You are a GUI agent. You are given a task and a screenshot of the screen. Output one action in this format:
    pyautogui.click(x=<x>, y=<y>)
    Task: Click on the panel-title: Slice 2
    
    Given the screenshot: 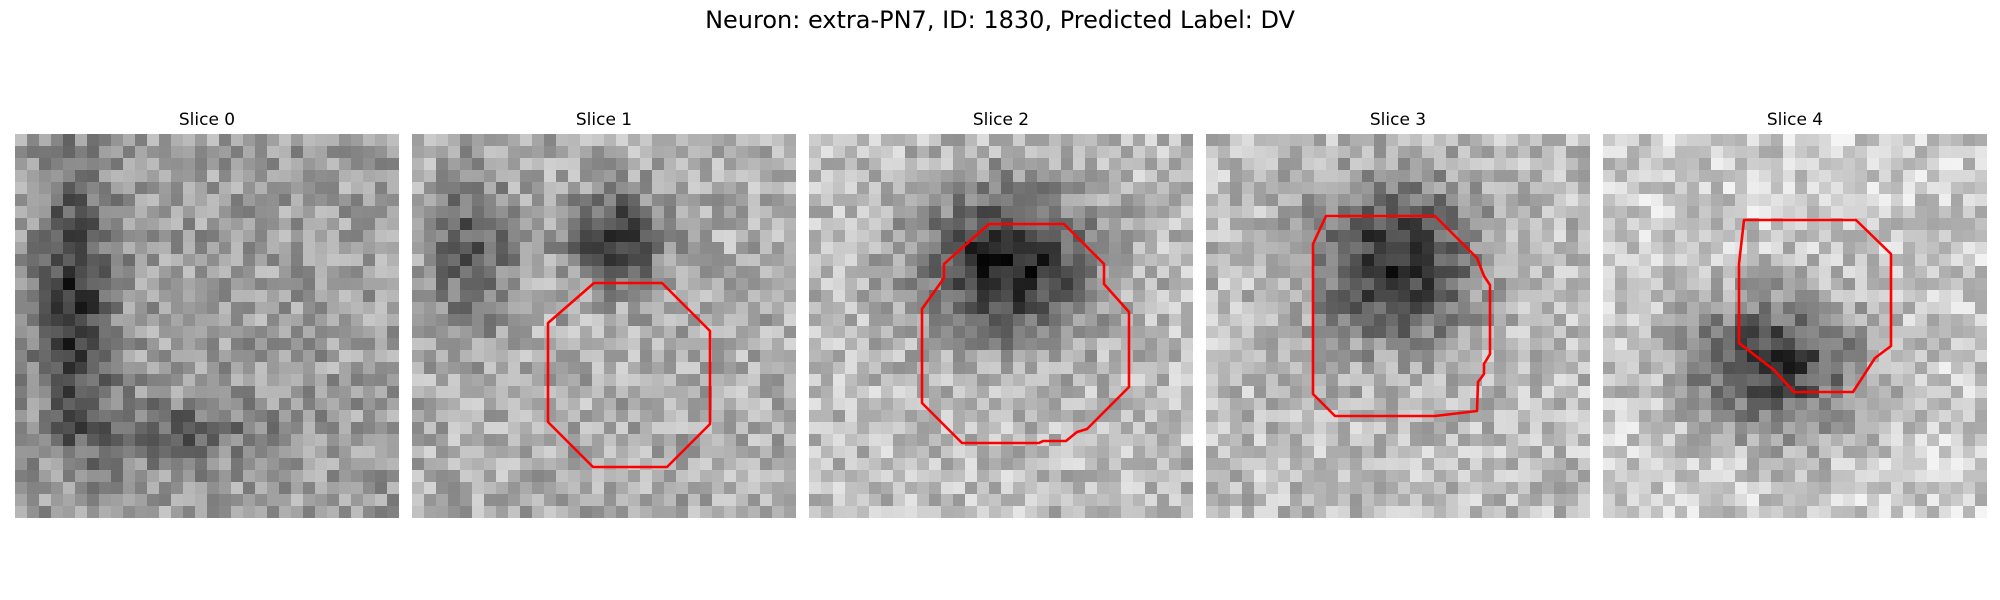 What is the action you would take?
    pyautogui.click(x=1001, y=120)
    